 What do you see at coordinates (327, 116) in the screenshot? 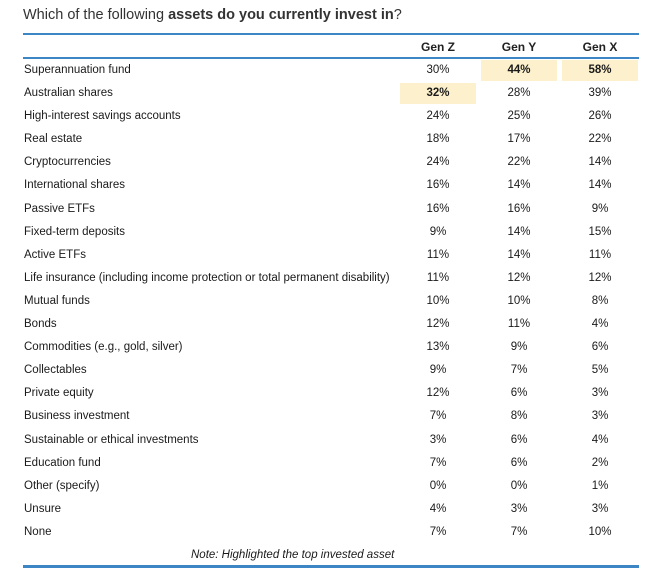
I see `table-row: High-interest savings accounts 24% 25% 26%` at bounding box center [327, 116].